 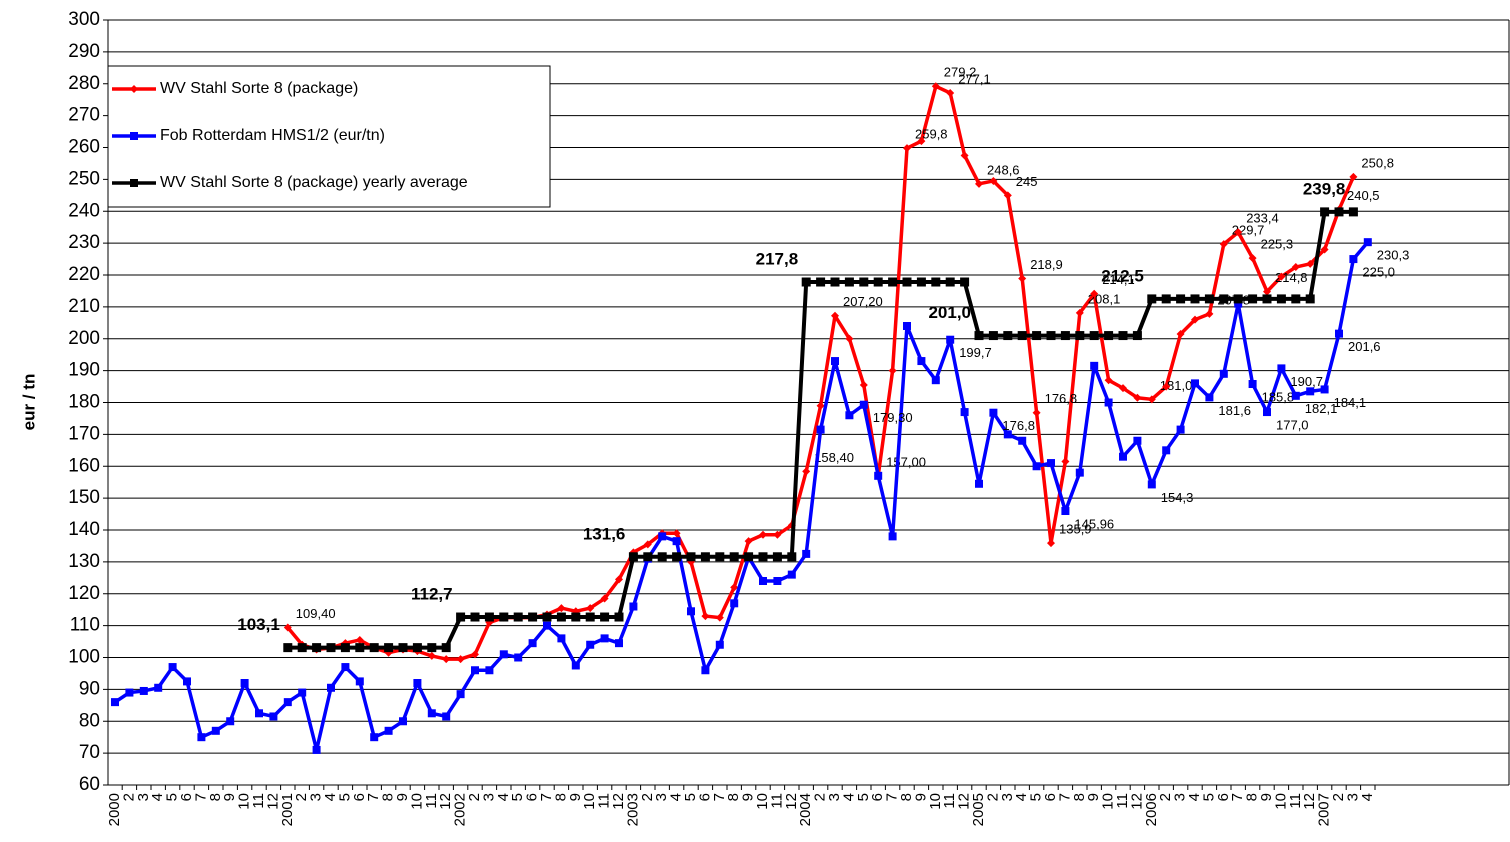 I want to click on legend-label: WV Stahl Sorte 8 (package), so click(x=259, y=88).